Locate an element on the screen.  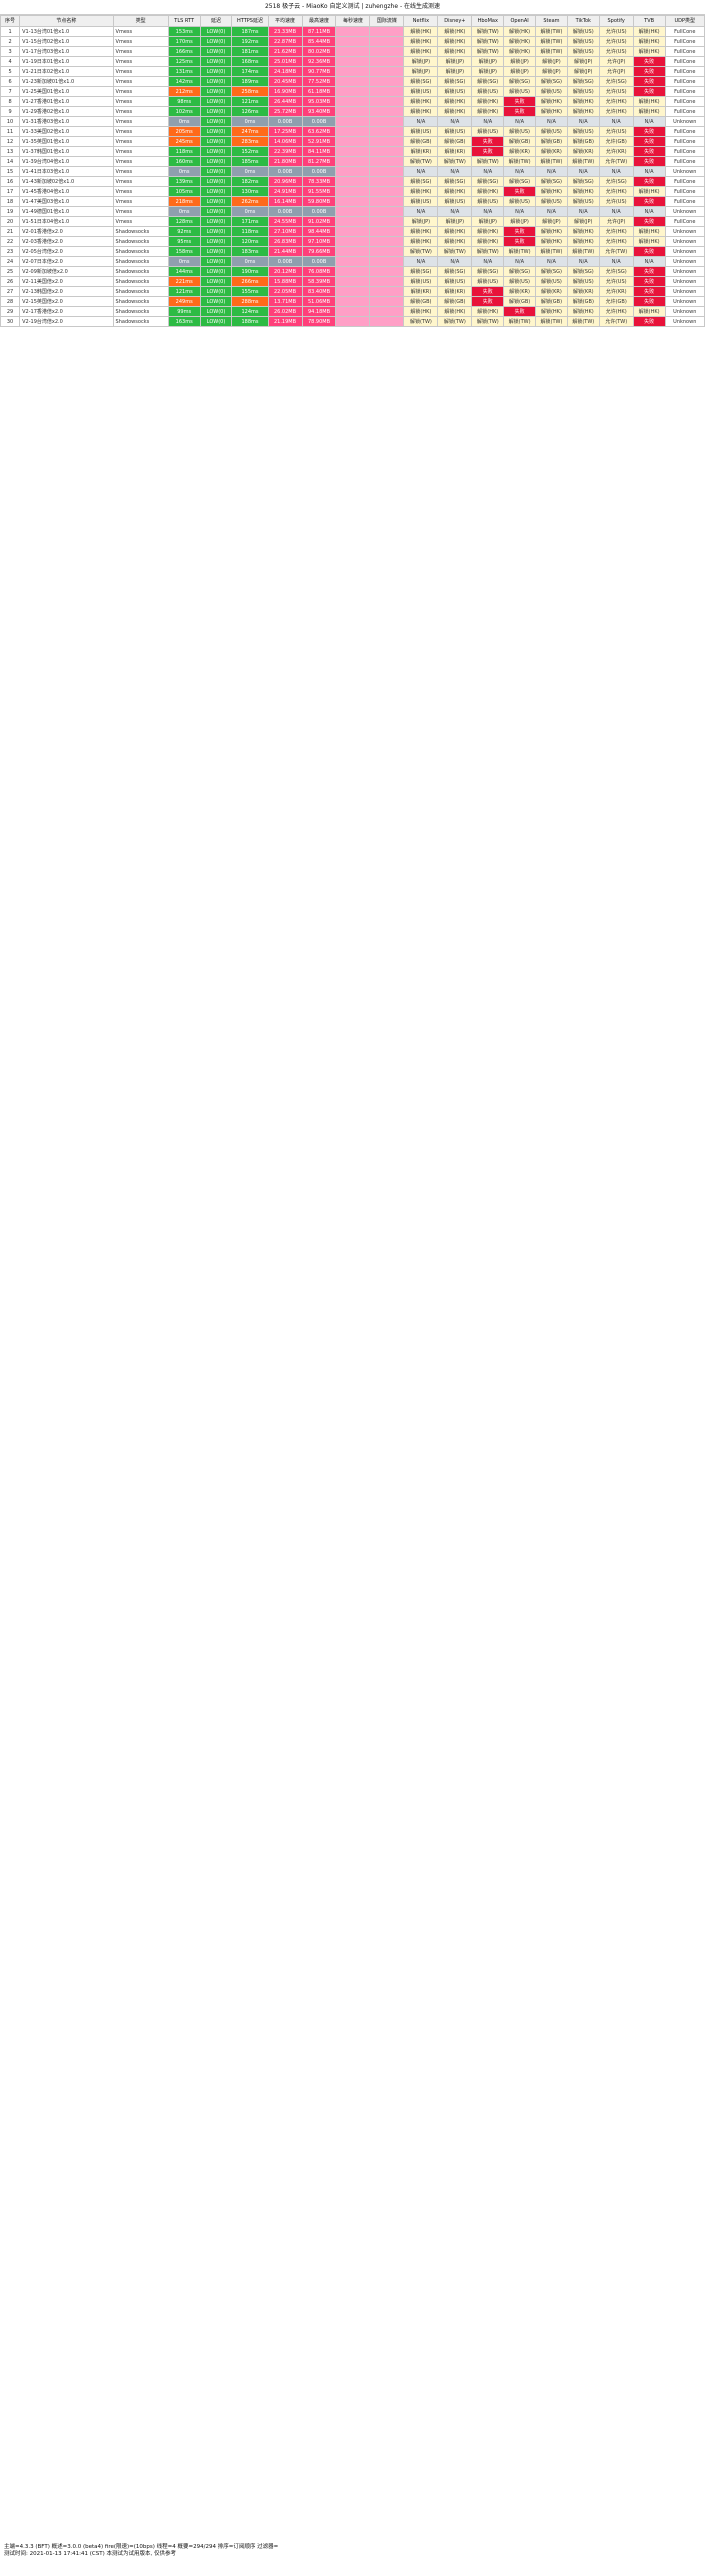
column-header: 国际流媒 is located at coordinates (387, 21).